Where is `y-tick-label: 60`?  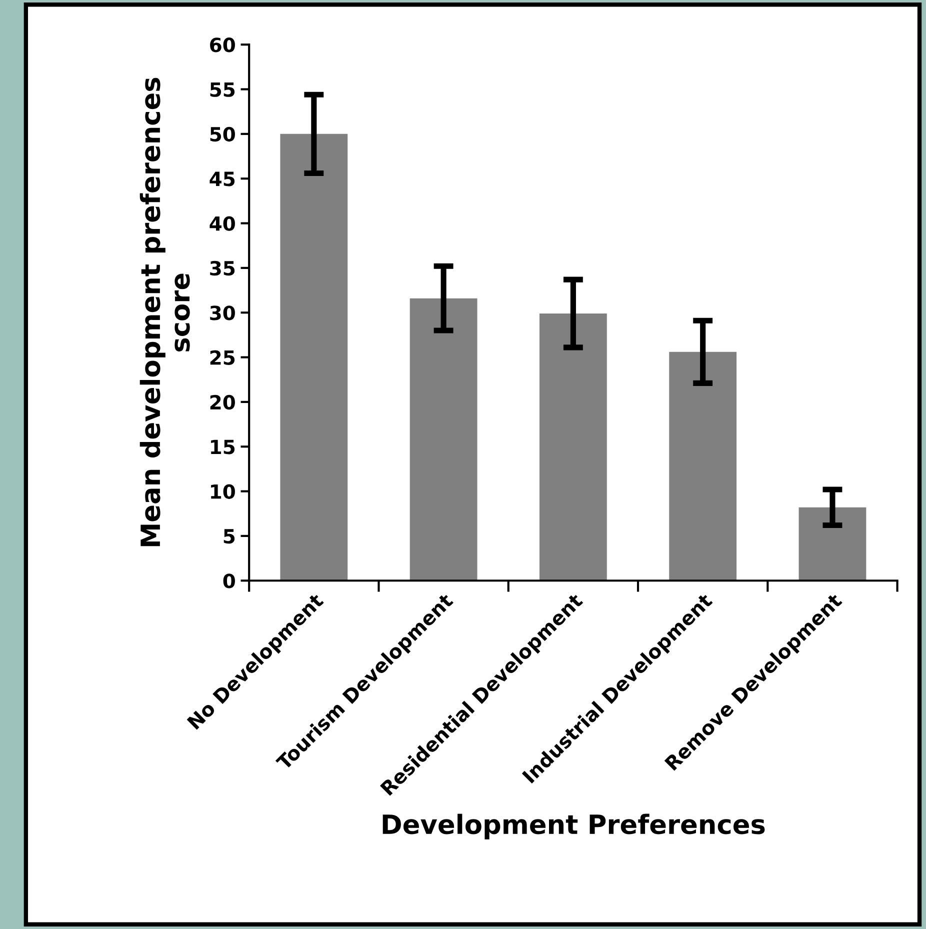
y-tick-label: 60 is located at coordinates (222, 45).